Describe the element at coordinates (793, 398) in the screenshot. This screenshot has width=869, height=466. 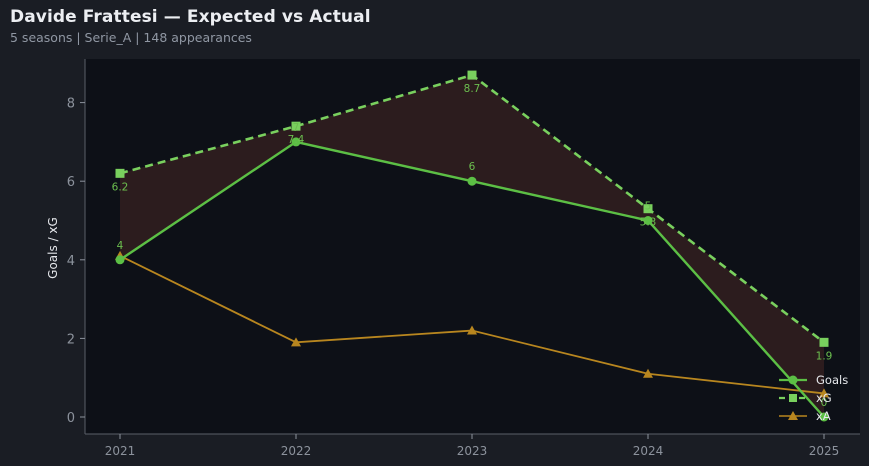
I see `legend-square-icon` at that location.